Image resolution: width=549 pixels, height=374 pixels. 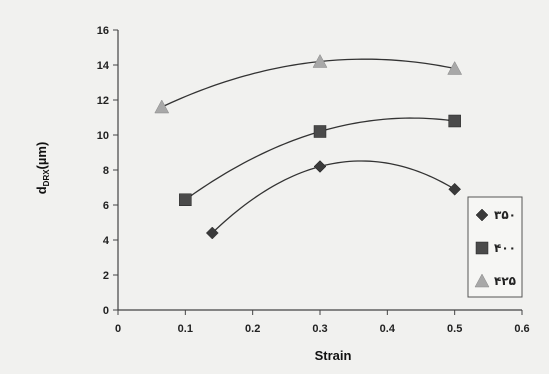 I want to click on y-tick-label: 6, so click(x=106, y=206).